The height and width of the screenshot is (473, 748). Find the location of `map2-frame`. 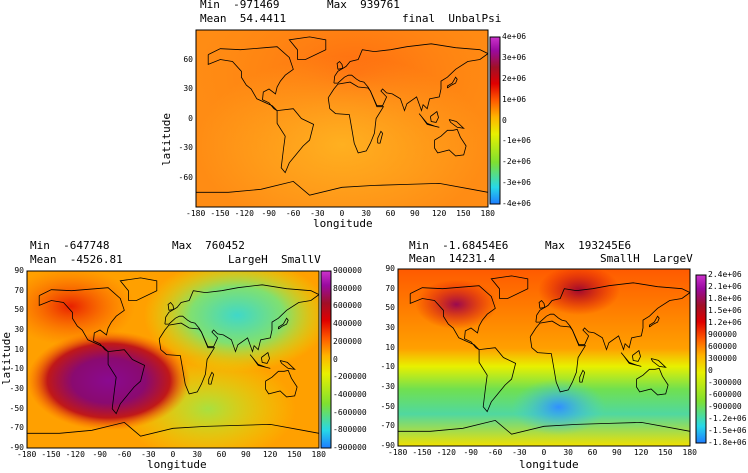

map2-frame is located at coordinates (173, 359).